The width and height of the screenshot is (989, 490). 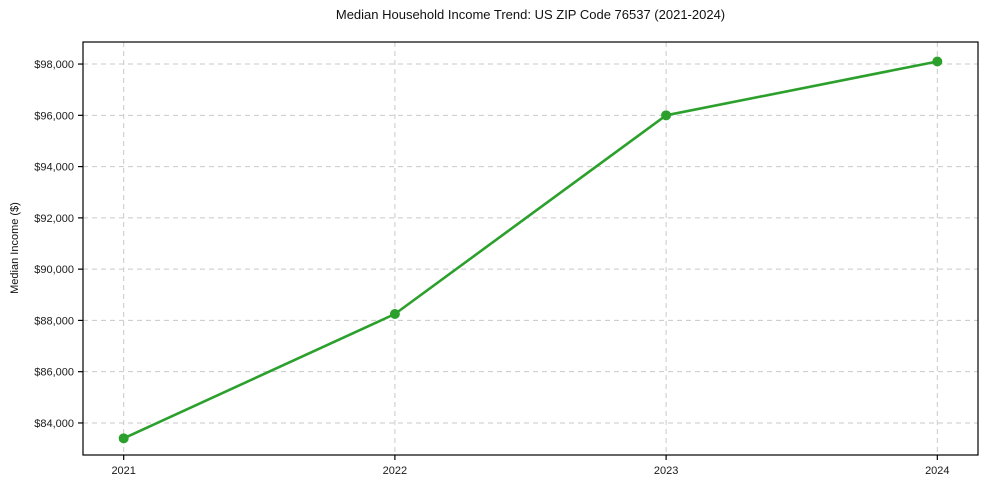 I want to click on y-tick-label: $90,000, so click(x=54, y=270).